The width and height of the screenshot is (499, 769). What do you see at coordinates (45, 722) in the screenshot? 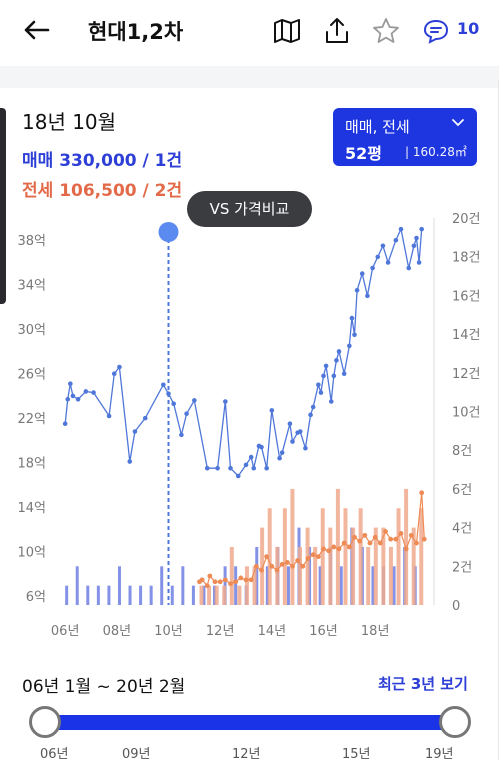
I see `range-slider-start-handle` at bounding box center [45, 722].